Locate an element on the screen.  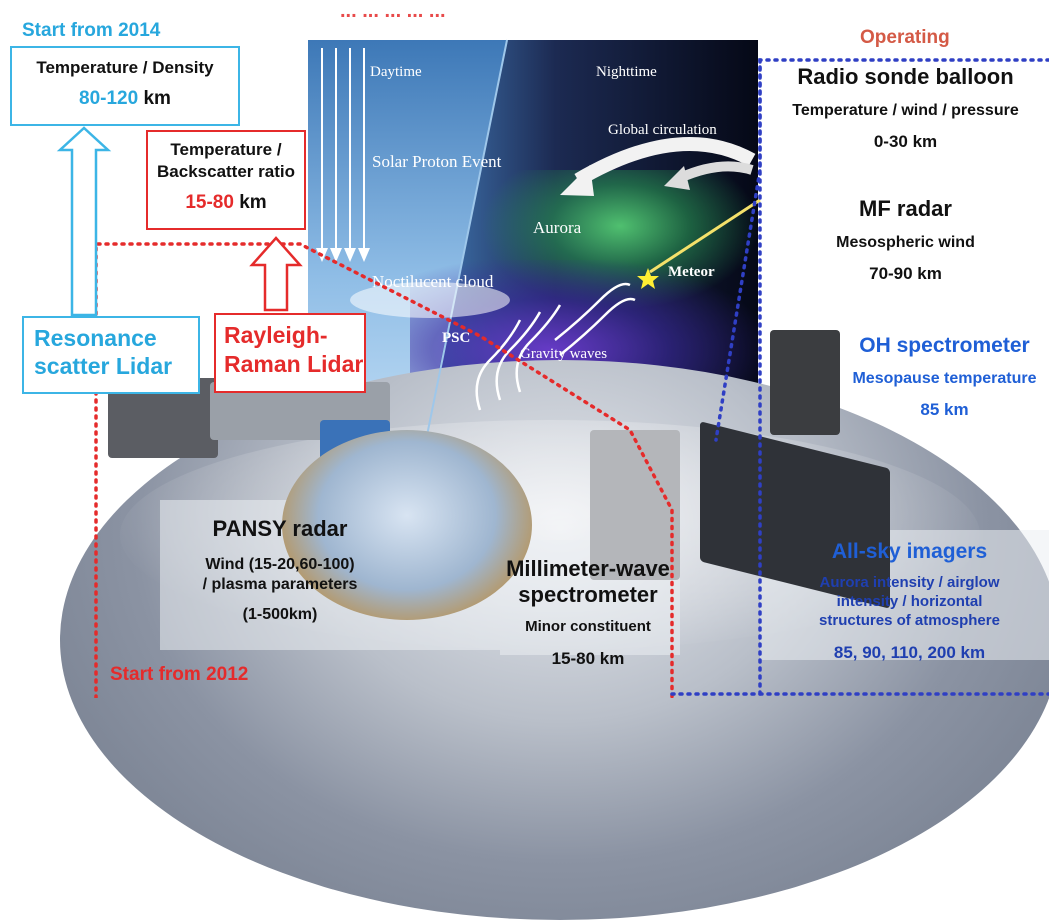
allsky-line-2: intensity / horizontal is located at coordinates (909, 601).